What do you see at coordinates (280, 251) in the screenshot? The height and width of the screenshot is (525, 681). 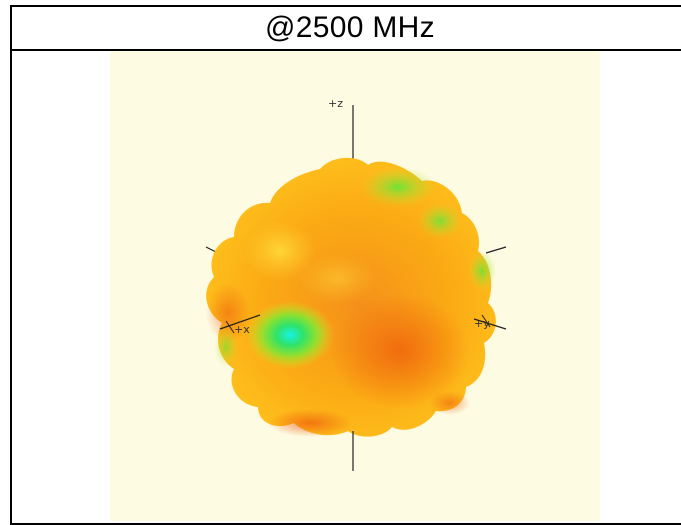 I see `highlight-upper-left` at bounding box center [280, 251].